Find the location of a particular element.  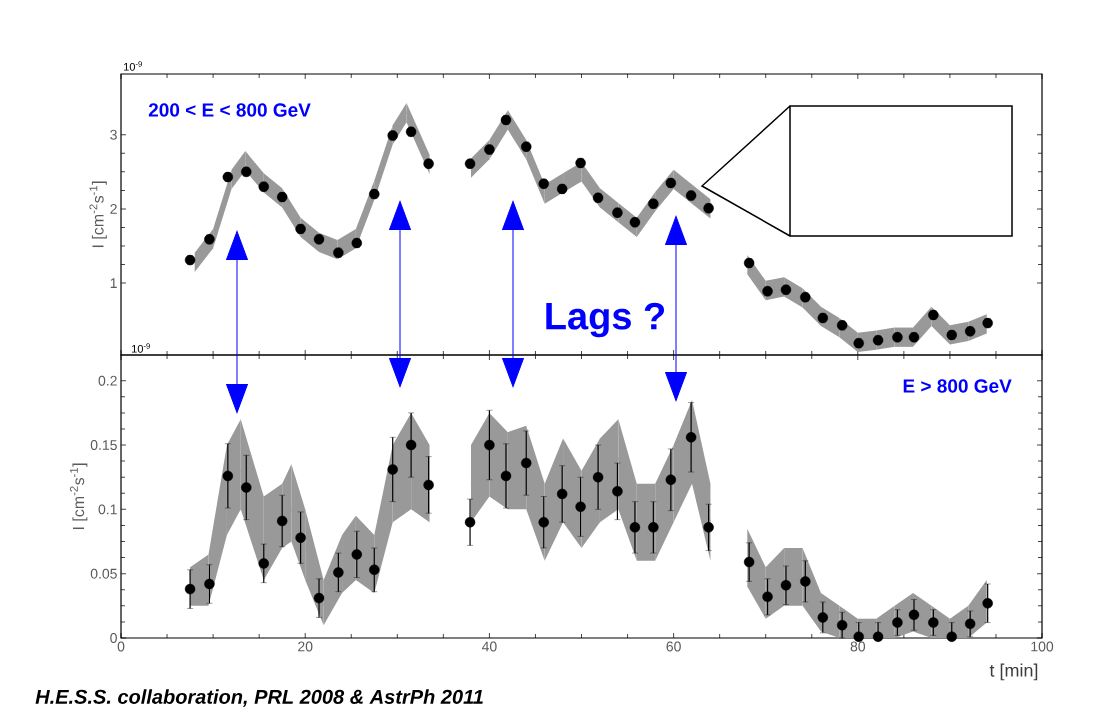

y-tick-label: 0.2 is located at coordinates (107, 380).